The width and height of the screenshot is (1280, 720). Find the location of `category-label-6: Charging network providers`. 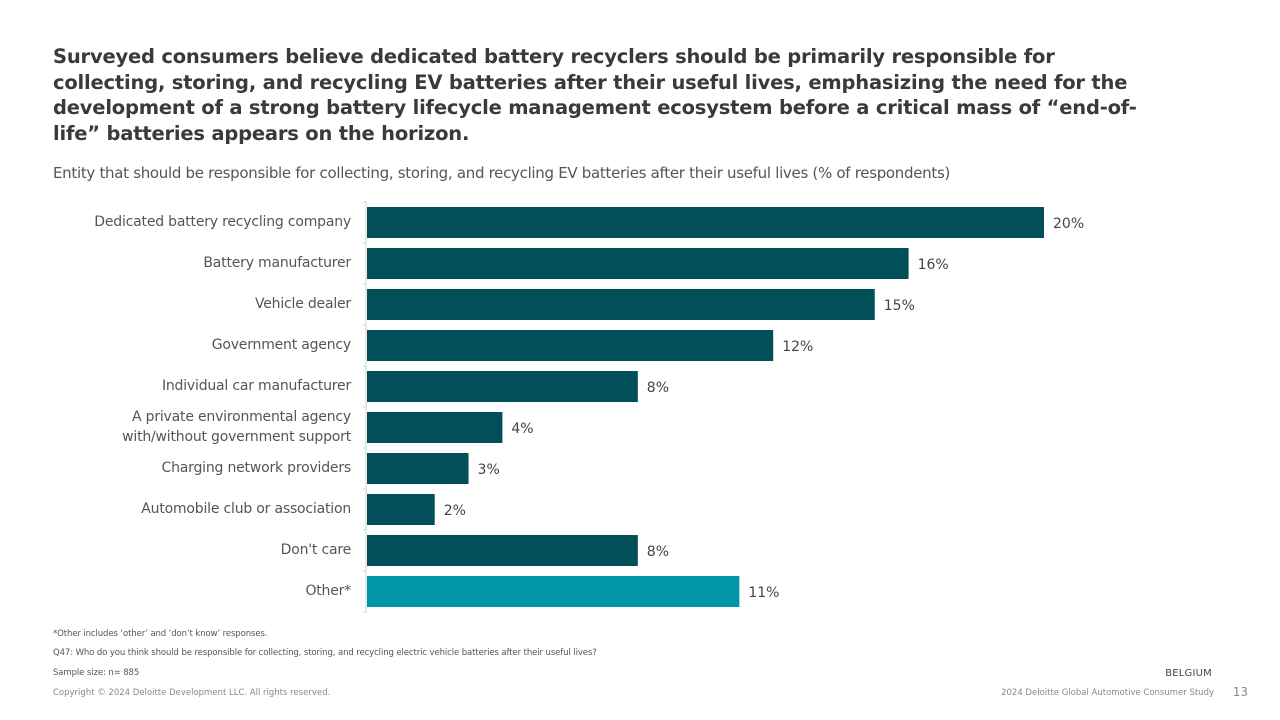

category-label-6: Charging network providers is located at coordinates (201, 468).